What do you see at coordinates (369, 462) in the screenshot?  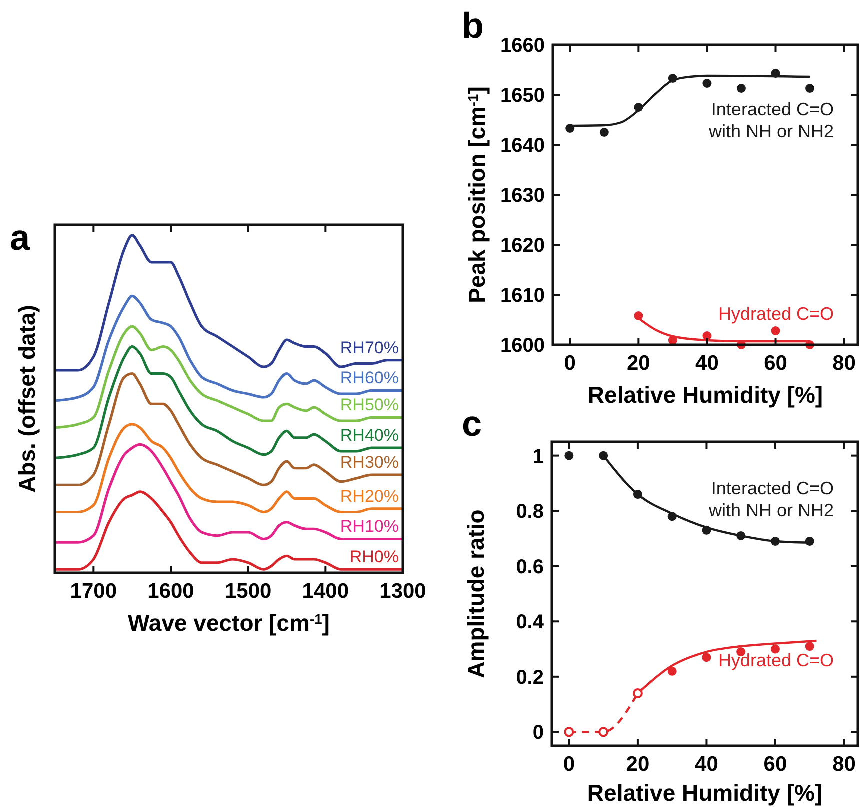 I see `series-label: RH30%` at bounding box center [369, 462].